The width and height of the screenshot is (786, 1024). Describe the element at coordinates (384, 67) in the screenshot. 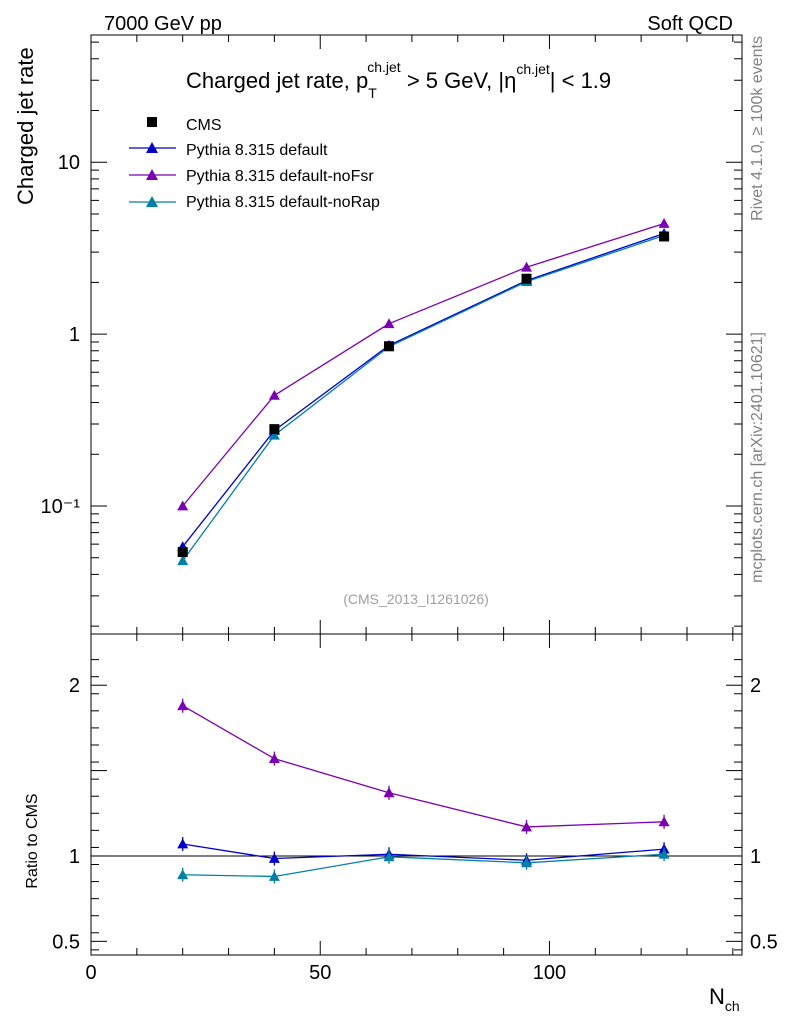

I see `title-sup1: ch.jet` at that location.